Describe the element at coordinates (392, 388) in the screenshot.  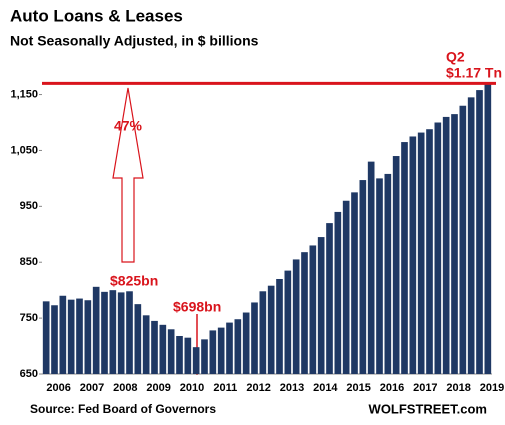
I see `x-tick-label: 2016` at that location.